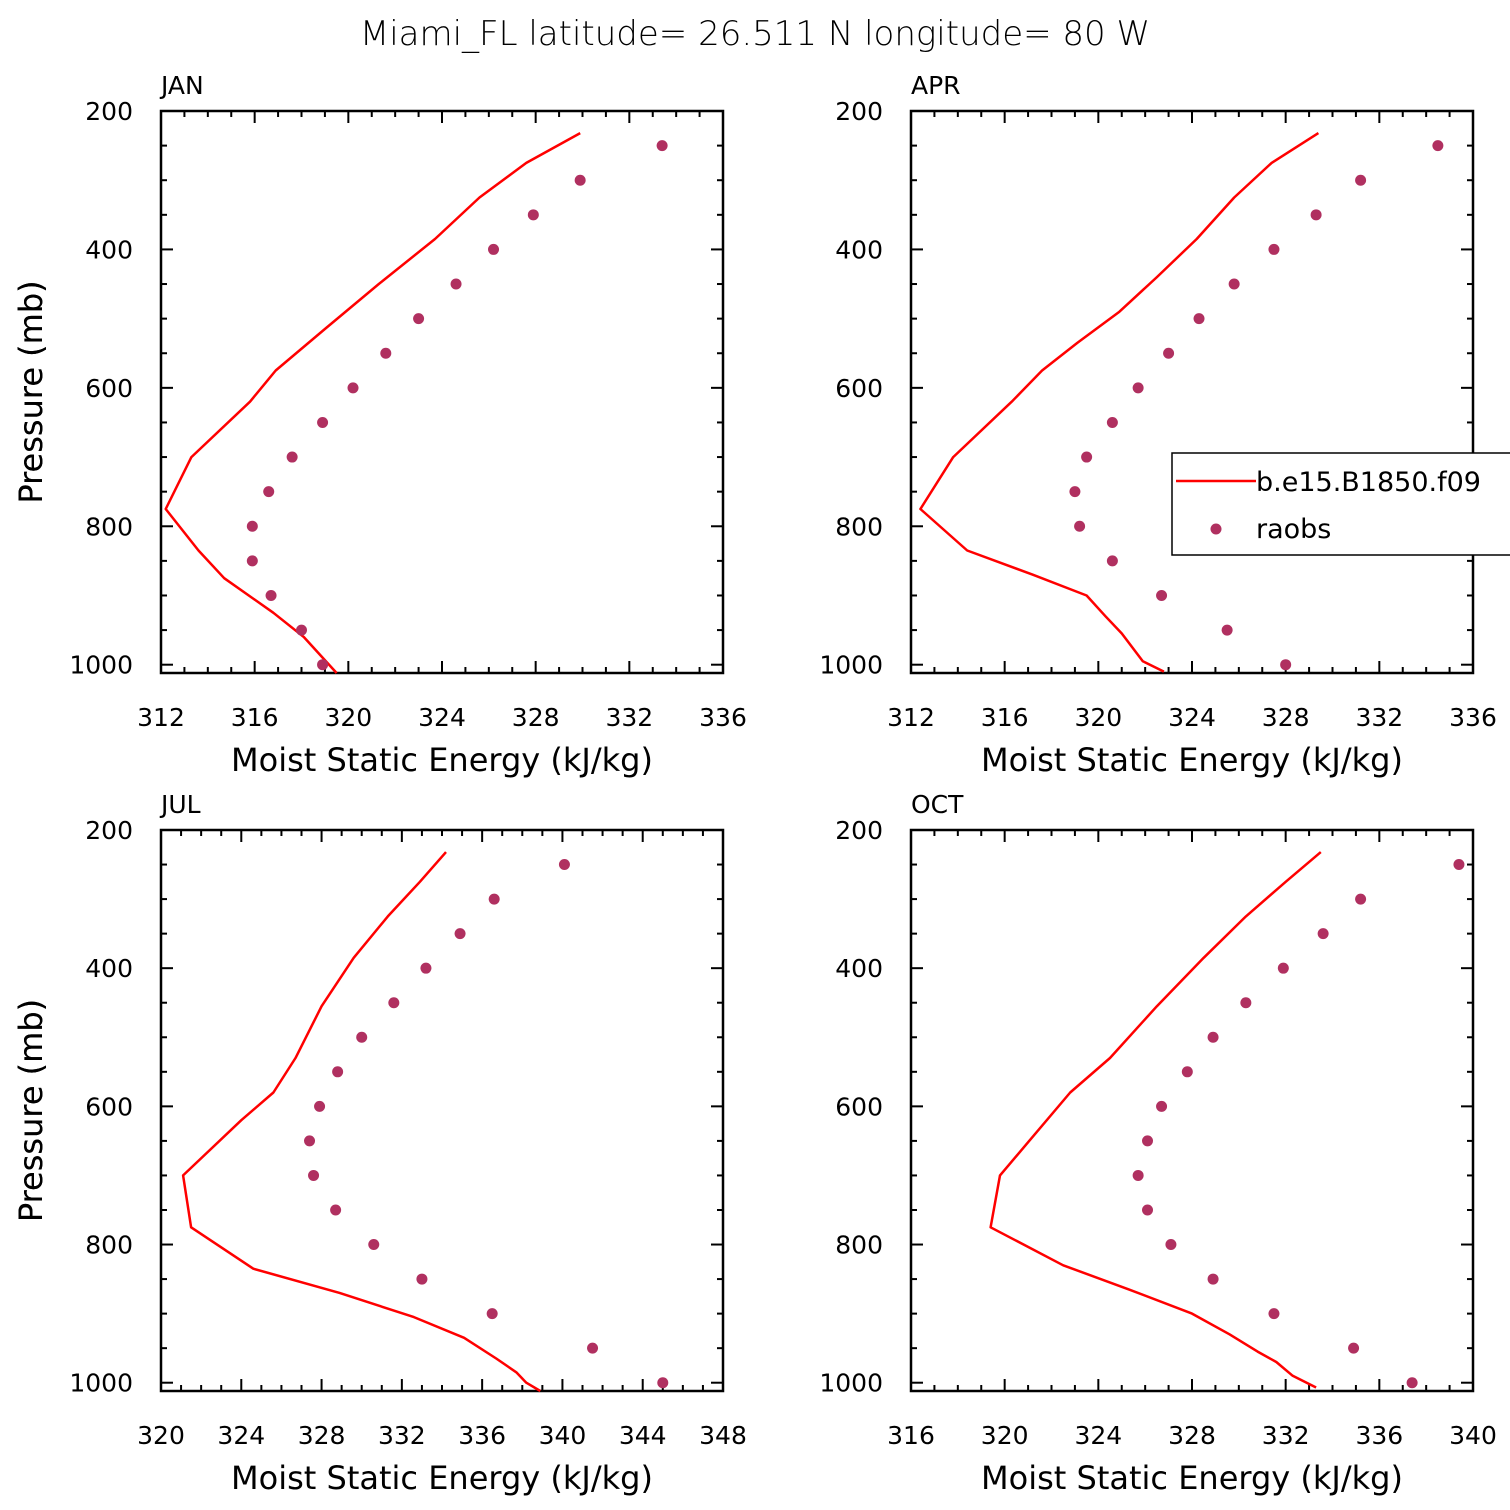 This screenshot has width=1510, height=1510. What do you see at coordinates (1473, 1435) in the screenshot?
I see `x-tick-label: 340` at bounding box center [1473, 1435].